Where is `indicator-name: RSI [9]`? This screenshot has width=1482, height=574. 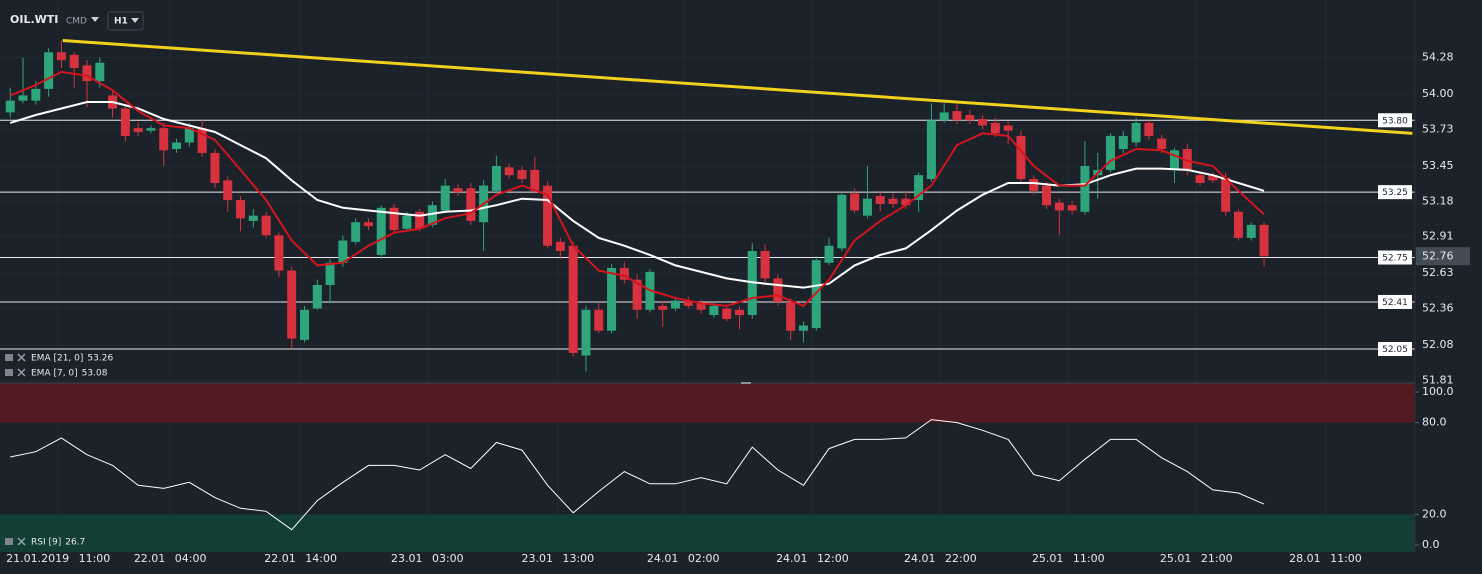 indicator-name: RSI [9] is located at coordinates (46, 543).